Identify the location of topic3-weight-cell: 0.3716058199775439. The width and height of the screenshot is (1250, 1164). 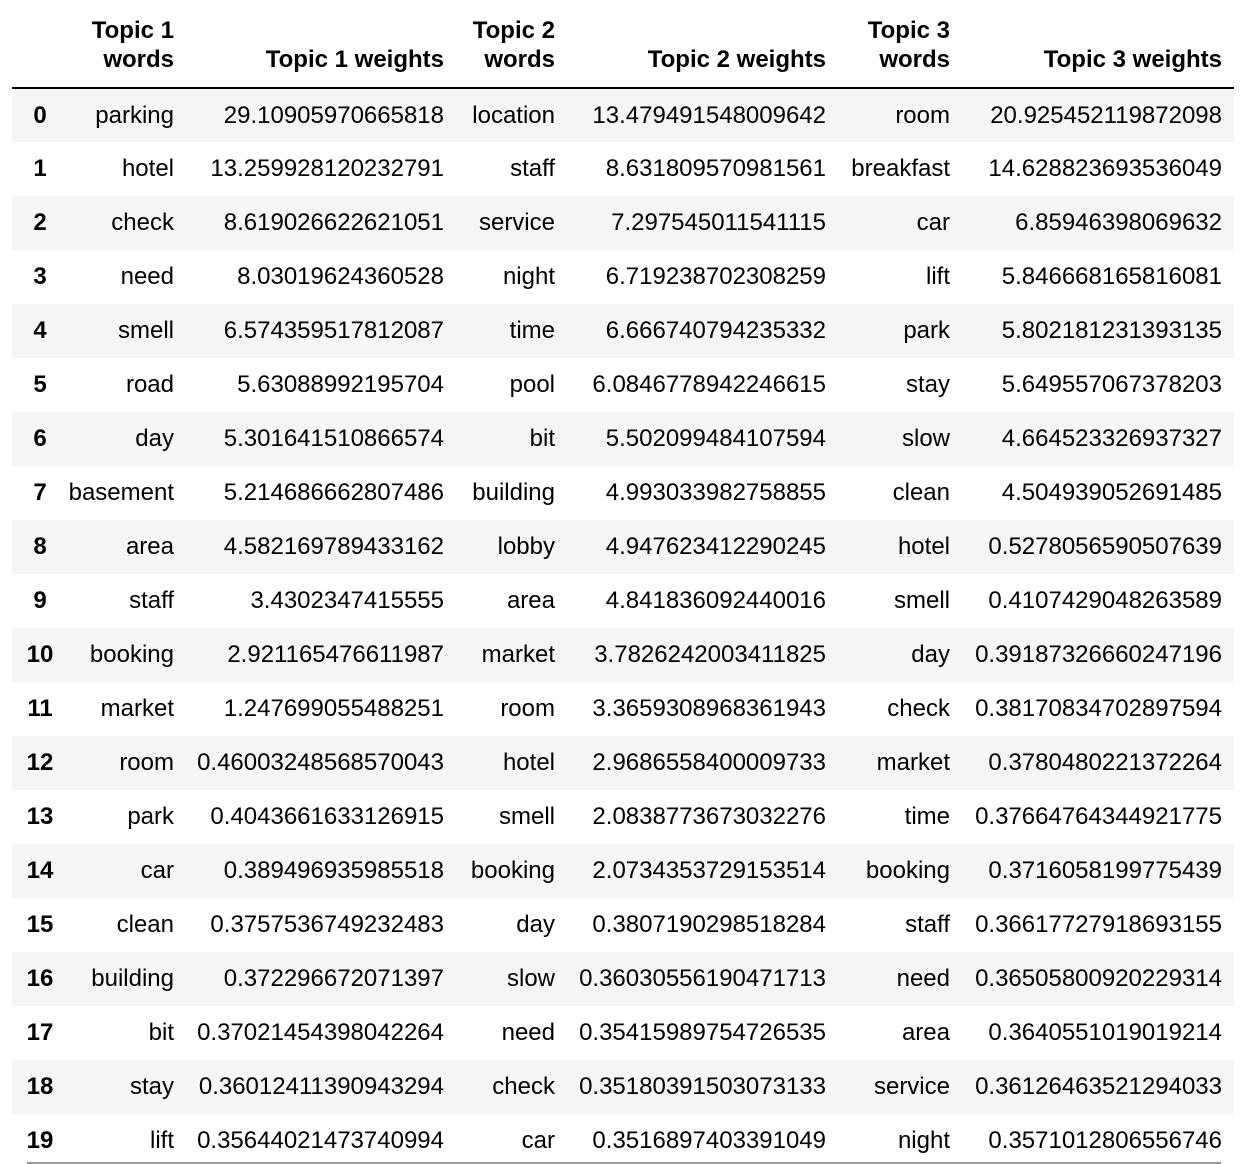
(1098, 871).